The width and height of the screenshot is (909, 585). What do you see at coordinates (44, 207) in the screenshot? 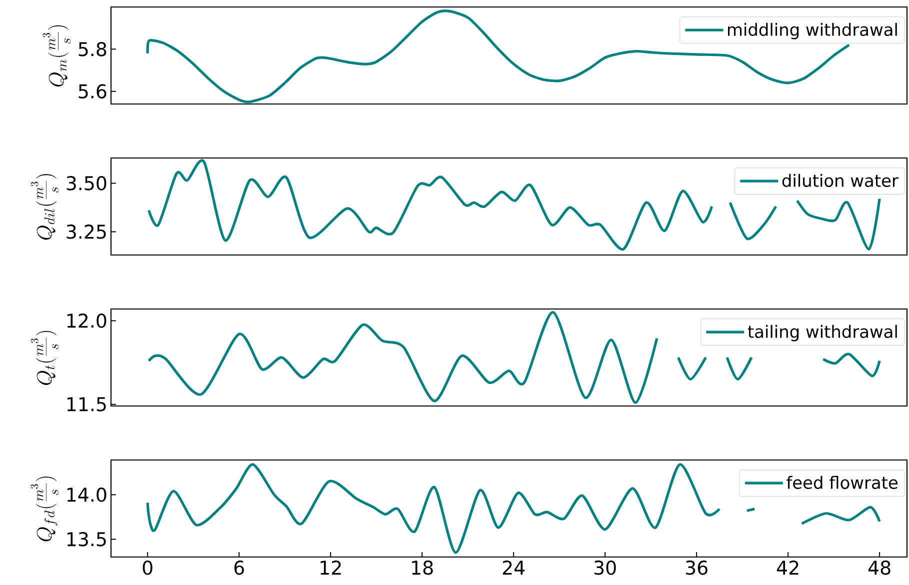
I see `y-axis-title: $Q_{dil}(\frac{m^3}{s})$` at bounding box center [44, 207].